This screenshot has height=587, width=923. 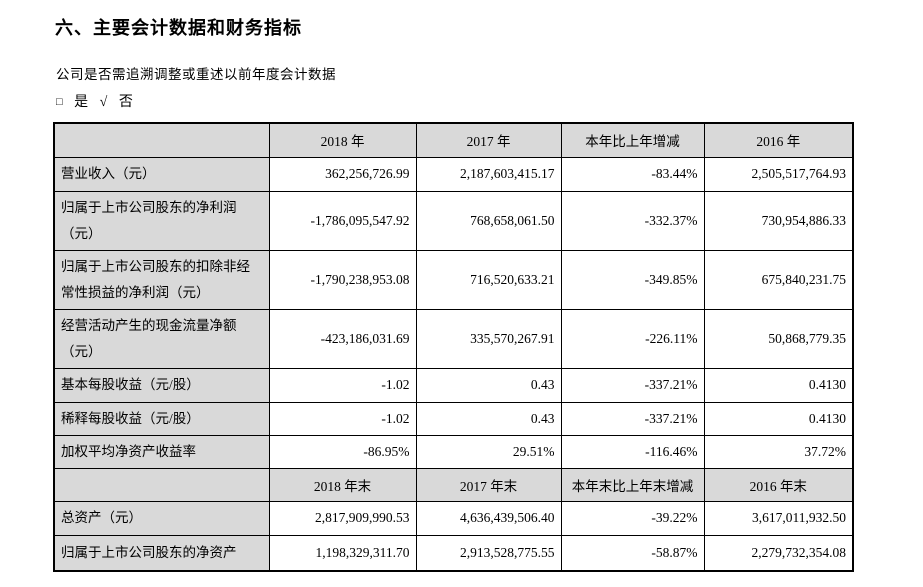 I want to click on value-change: -116.46%, so click(x=632, y=451).